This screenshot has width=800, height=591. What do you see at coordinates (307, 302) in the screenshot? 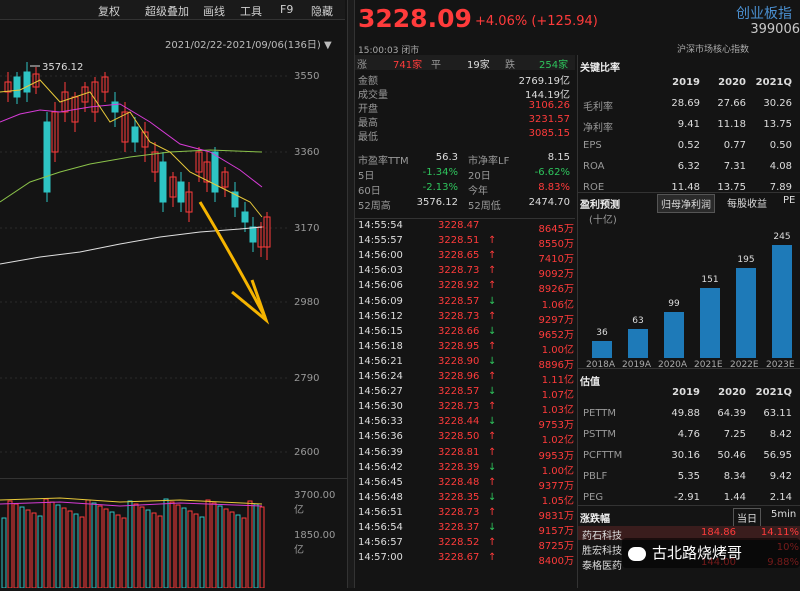
I see `y-tick: 2980` at bounding box center [307, 302].